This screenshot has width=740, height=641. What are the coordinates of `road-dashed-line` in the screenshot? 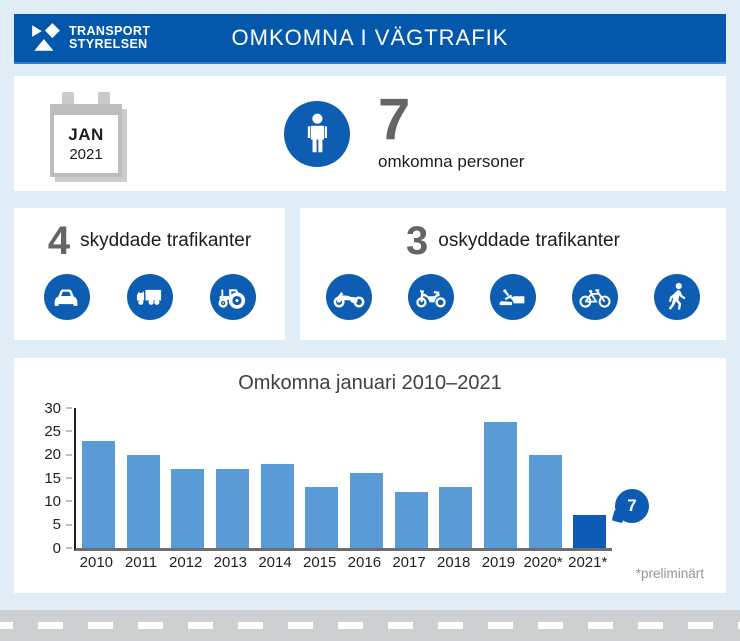 It's located at (370, 625).